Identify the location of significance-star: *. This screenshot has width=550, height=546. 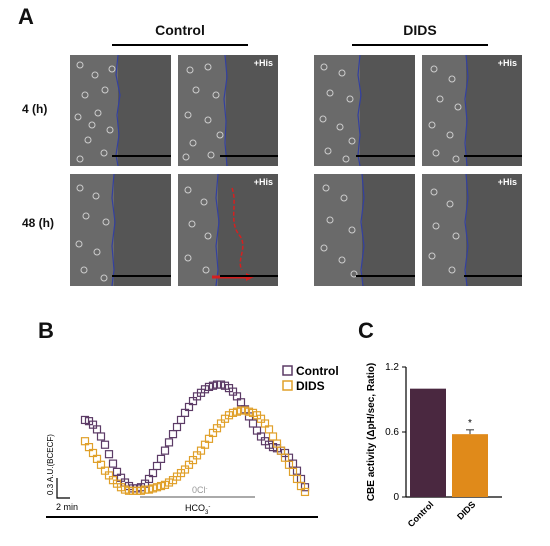
(470, 423).